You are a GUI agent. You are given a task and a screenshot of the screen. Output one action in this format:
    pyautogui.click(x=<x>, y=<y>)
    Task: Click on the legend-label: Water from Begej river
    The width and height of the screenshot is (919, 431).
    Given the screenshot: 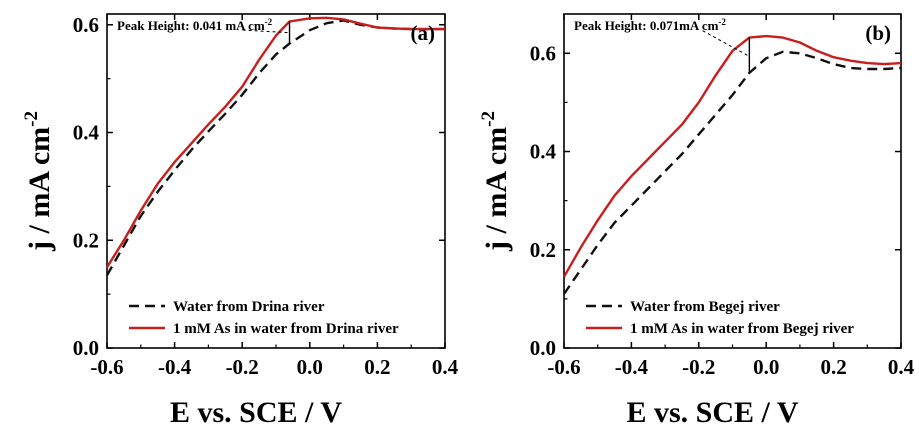 What is the action you would take?
    pyautogui.click(x=705, y=307)
    